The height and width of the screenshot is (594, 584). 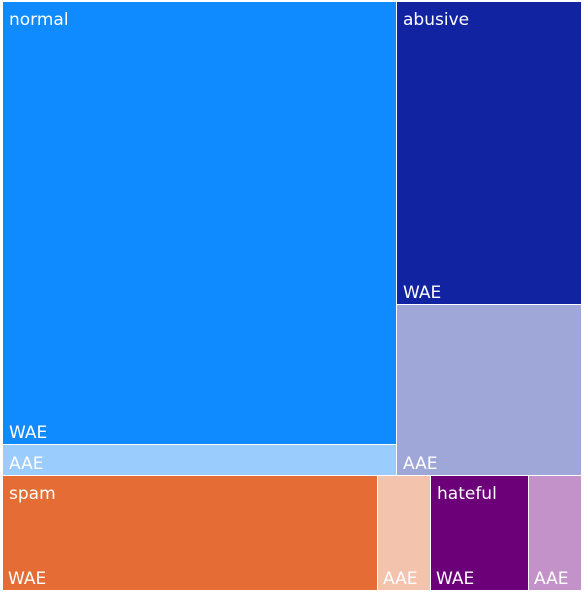 What do you see at coordinates (26, 464) in the screenshot?
I see `normal-aae-label: AAE` at bounding box center [26, 464].